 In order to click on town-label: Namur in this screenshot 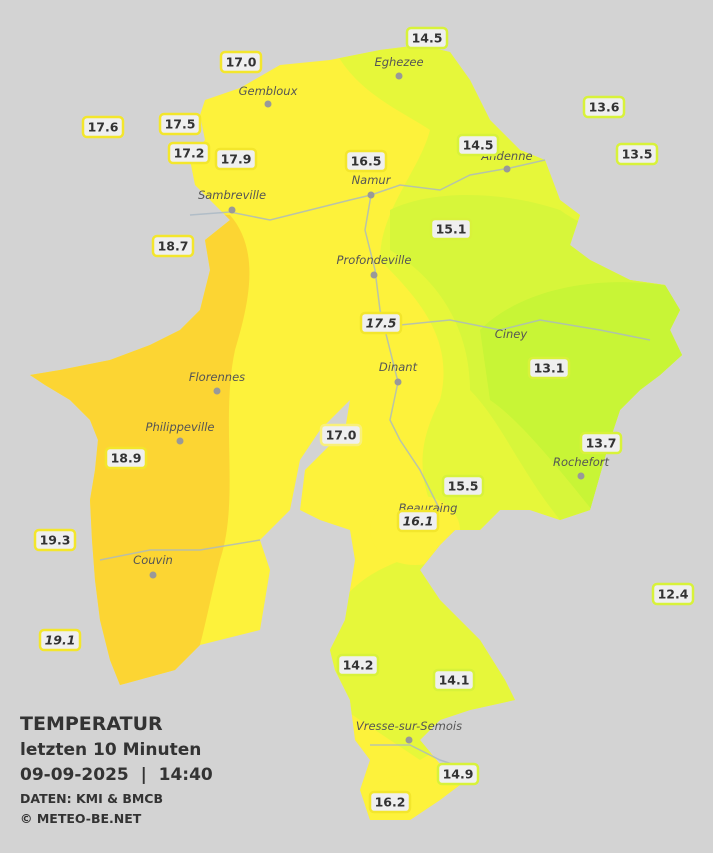, I will do `click(372, 180)`.